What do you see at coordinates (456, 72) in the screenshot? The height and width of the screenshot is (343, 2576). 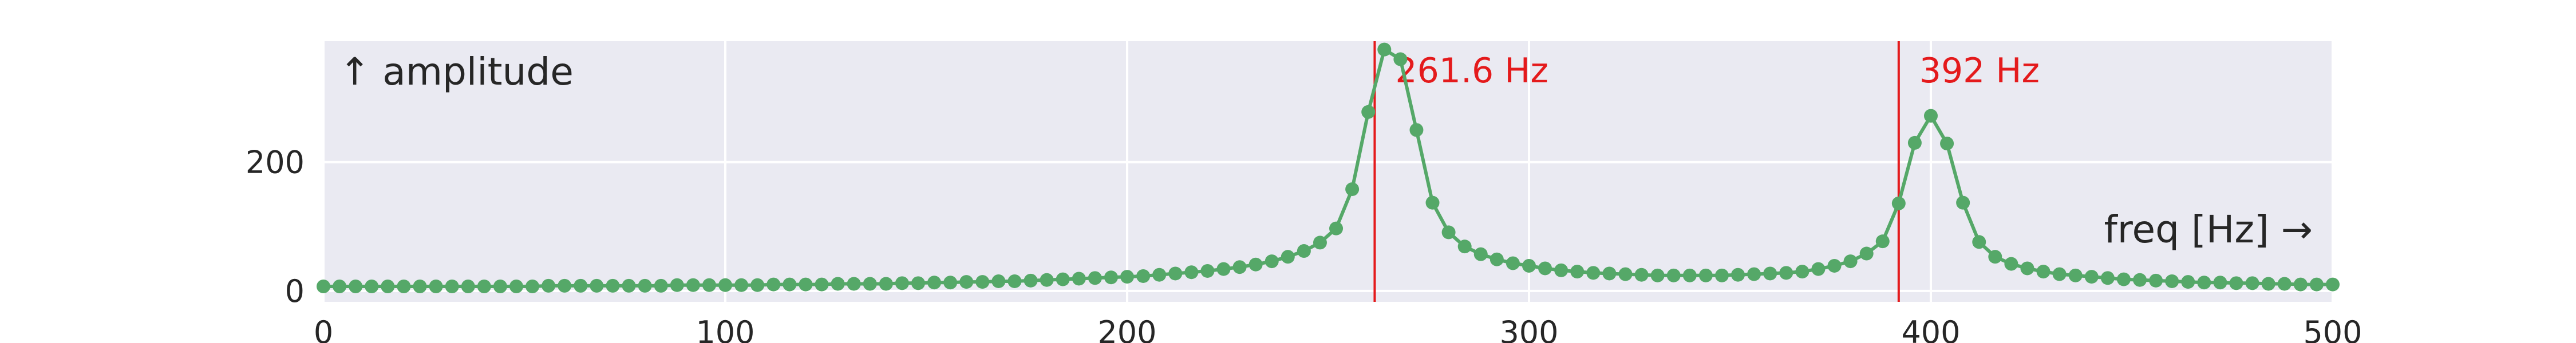 I see `y-axis-label: ↑ amplitude` at bounding box center [456, 72].